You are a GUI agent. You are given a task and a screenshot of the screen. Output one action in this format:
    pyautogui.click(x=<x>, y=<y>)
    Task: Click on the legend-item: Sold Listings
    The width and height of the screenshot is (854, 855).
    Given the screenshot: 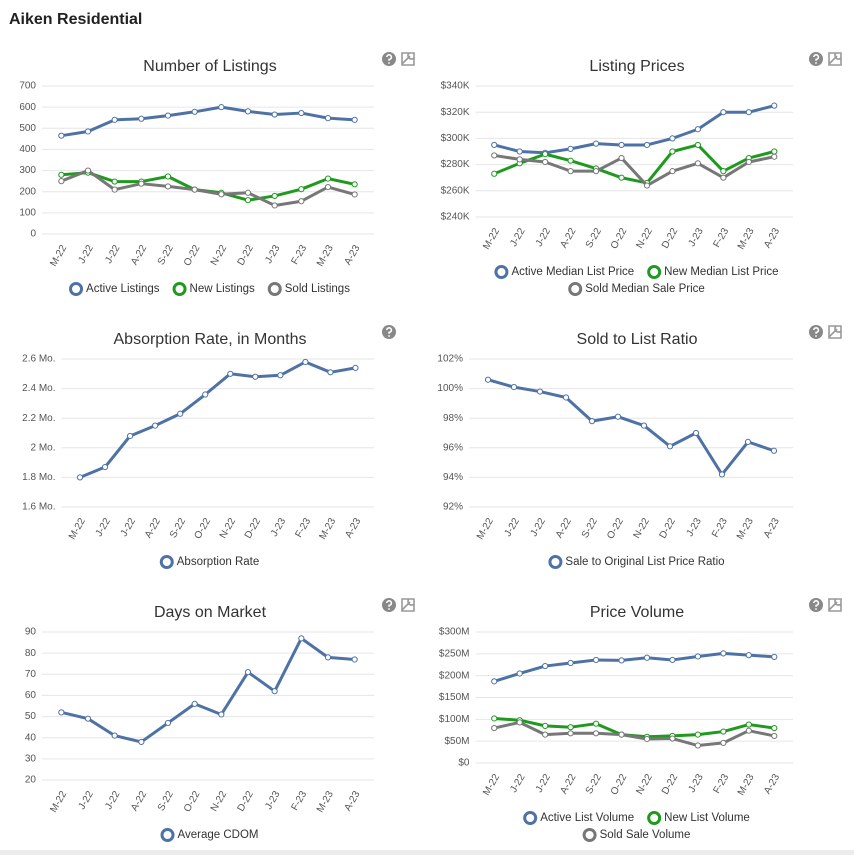 What is the action you would take?
    pyautogui.click(x=308, y=289)
    